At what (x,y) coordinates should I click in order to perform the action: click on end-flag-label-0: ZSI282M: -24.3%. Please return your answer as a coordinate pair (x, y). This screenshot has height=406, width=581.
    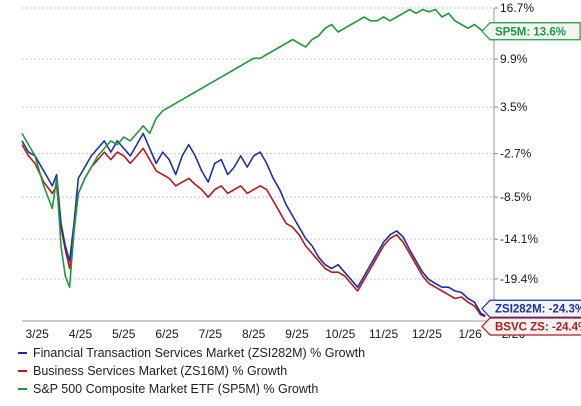
    Looking at the image, I should click on (538, 310).